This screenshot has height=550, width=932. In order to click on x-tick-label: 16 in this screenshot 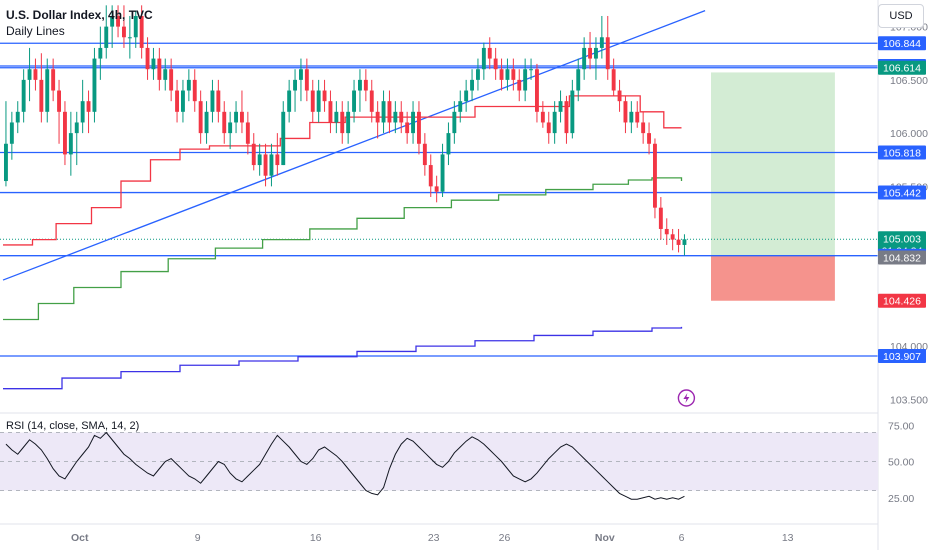, I will do `click(316, 538)`.